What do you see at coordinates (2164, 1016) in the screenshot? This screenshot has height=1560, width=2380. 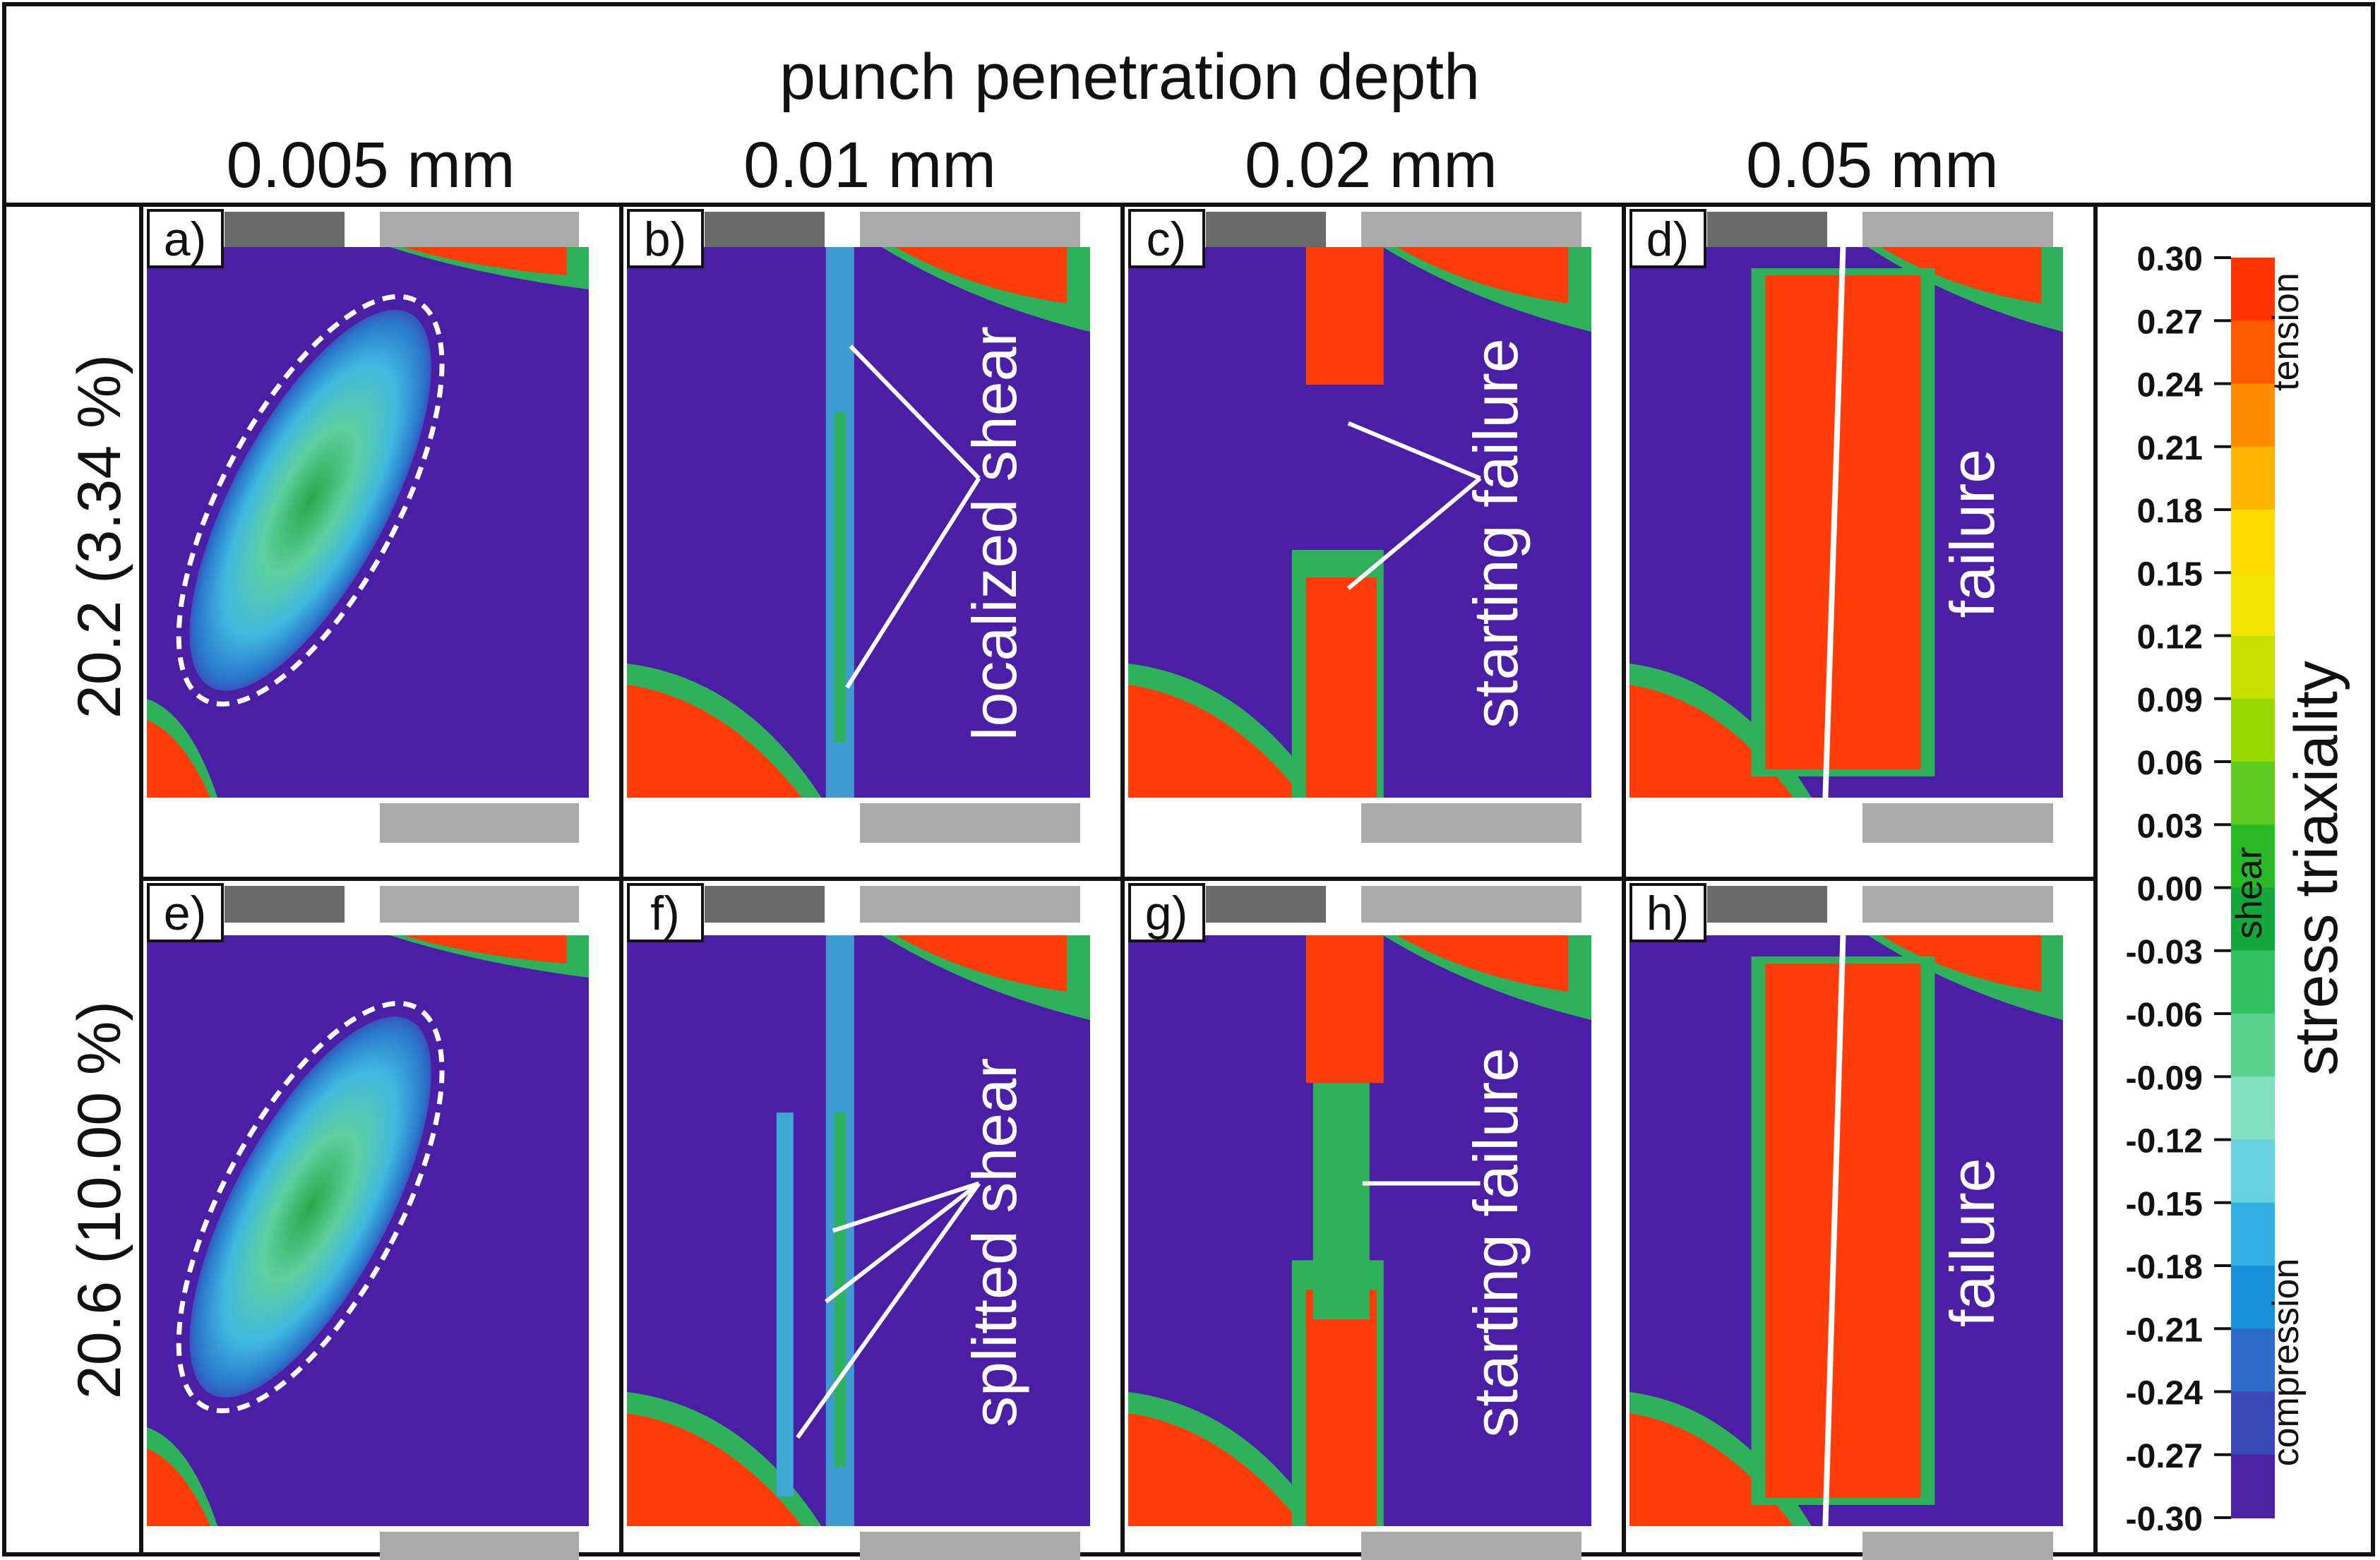 I see `colorbar-tick-label: -0.06` at bounding box center [2164, 1016].